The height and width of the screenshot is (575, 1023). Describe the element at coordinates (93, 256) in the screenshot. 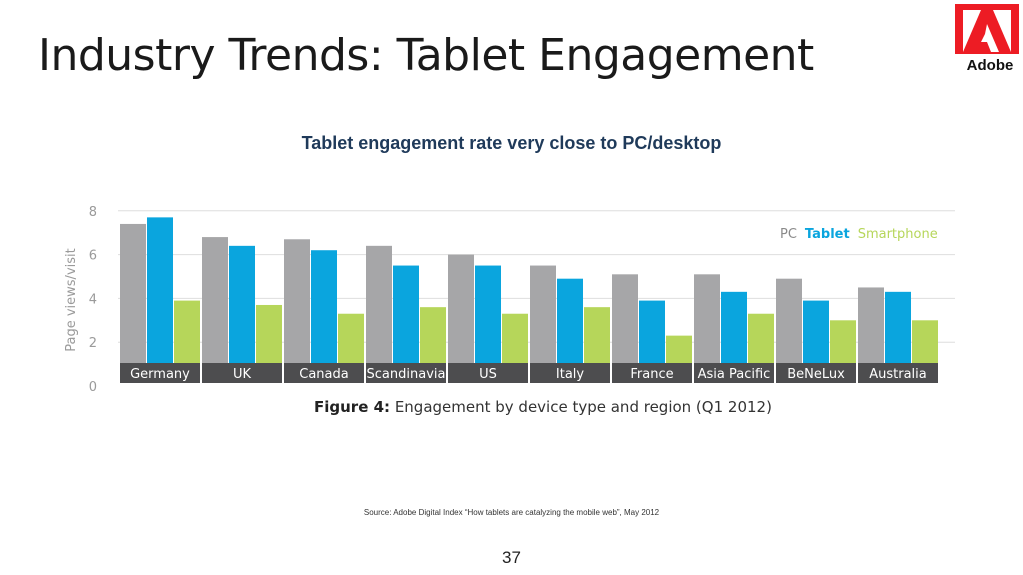

I see `y-tick-label: 6` at that location.